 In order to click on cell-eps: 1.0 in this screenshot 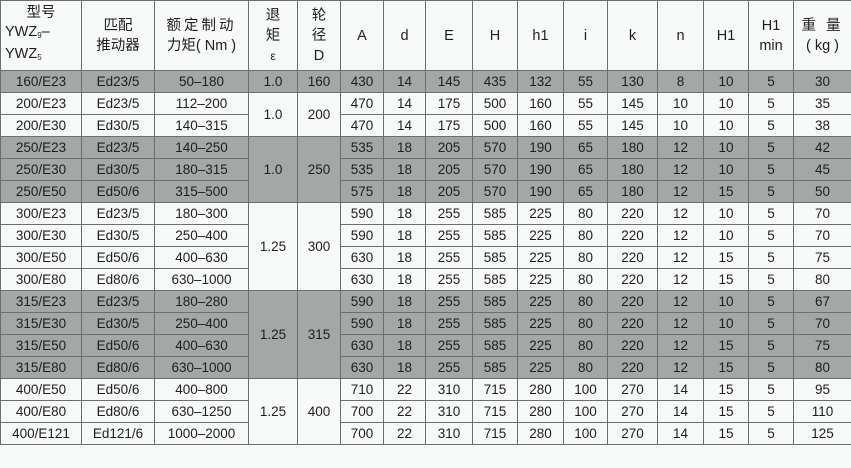, I will do `click(273, 81)`.